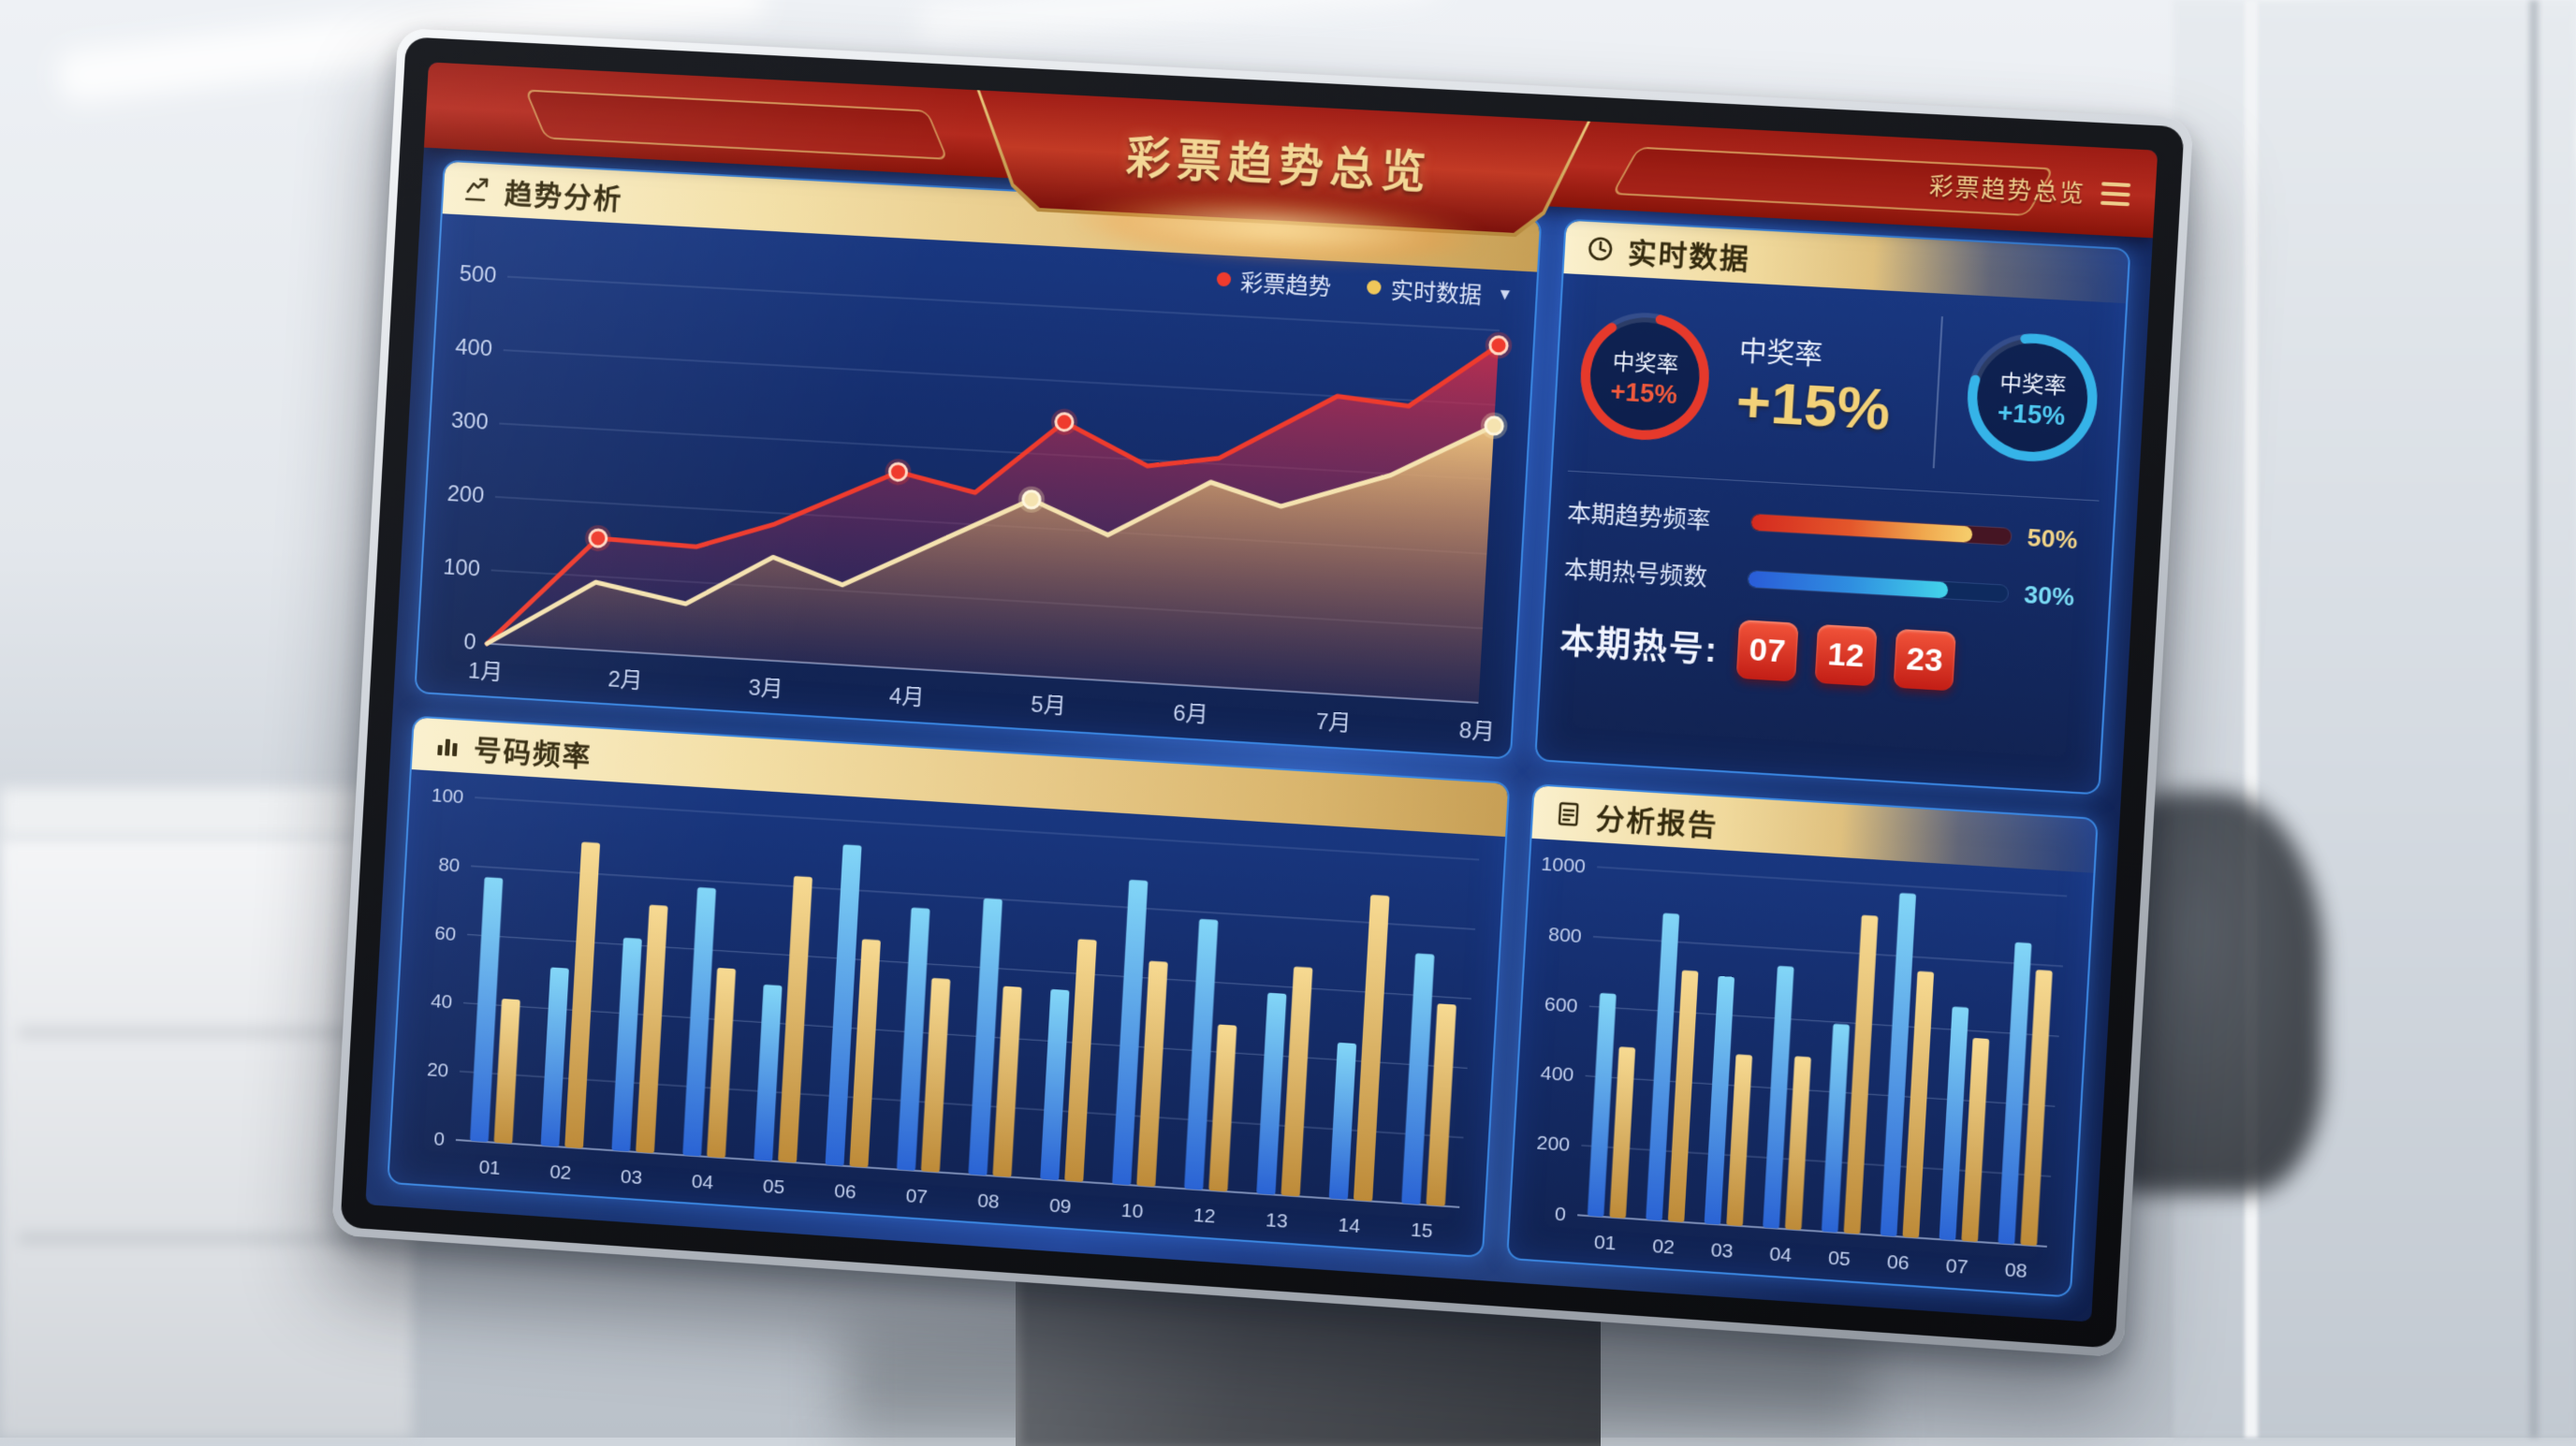  I want to click on hot-number-badge: 23, so click(1925, 660).